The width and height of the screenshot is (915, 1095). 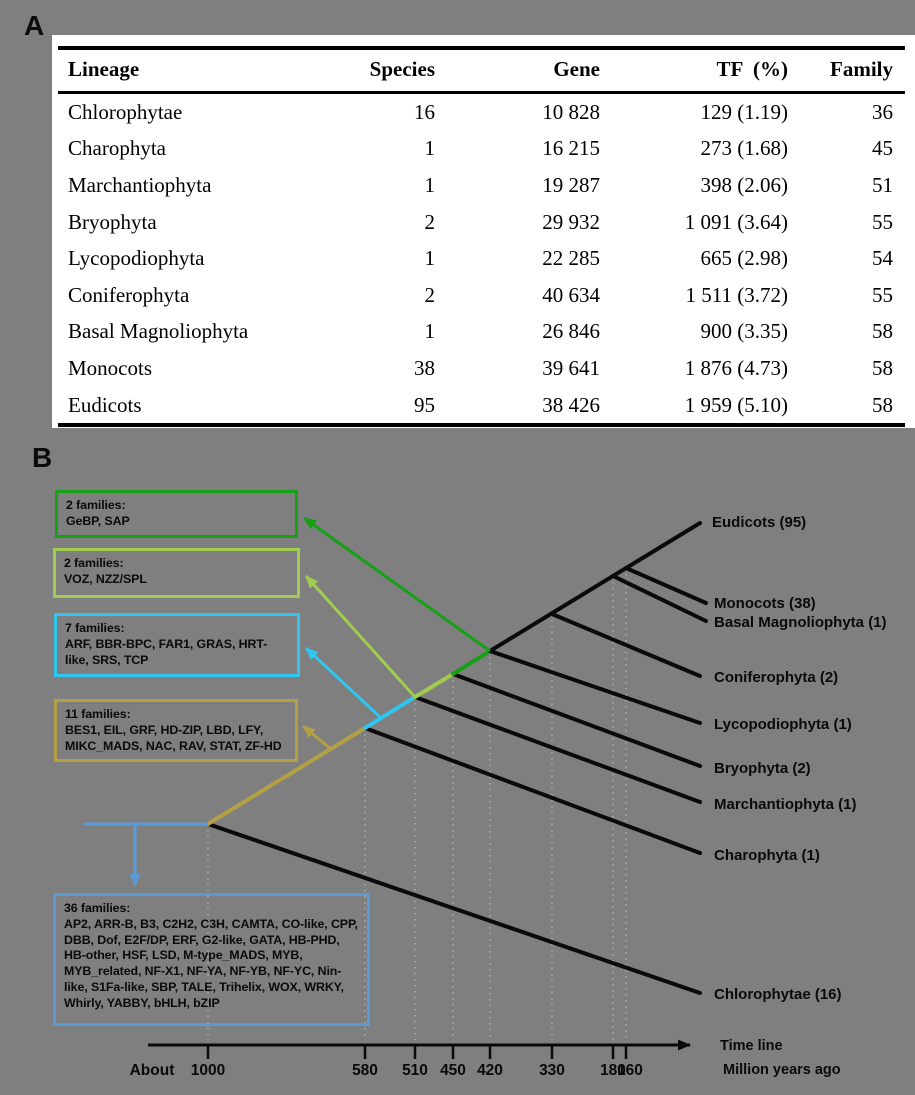 What do you see at coordinates (744, 184) in the screenshot?
I see `table-cell: 398 (2.06)` at bounding box center [744, 184].